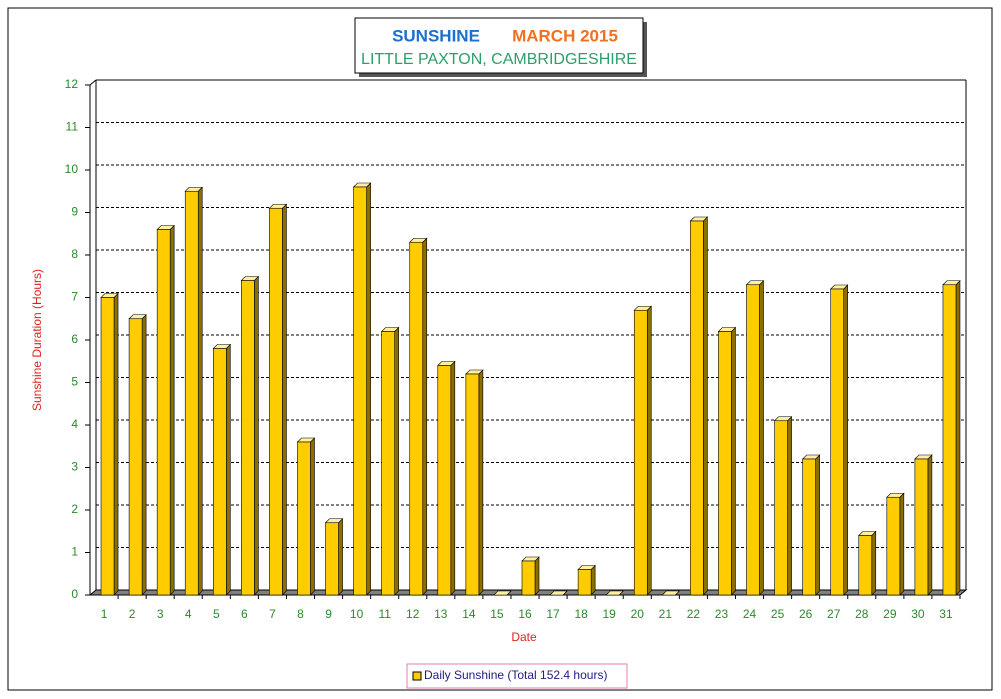  I want to click on y-tick-label: 11, so click(72, 127).